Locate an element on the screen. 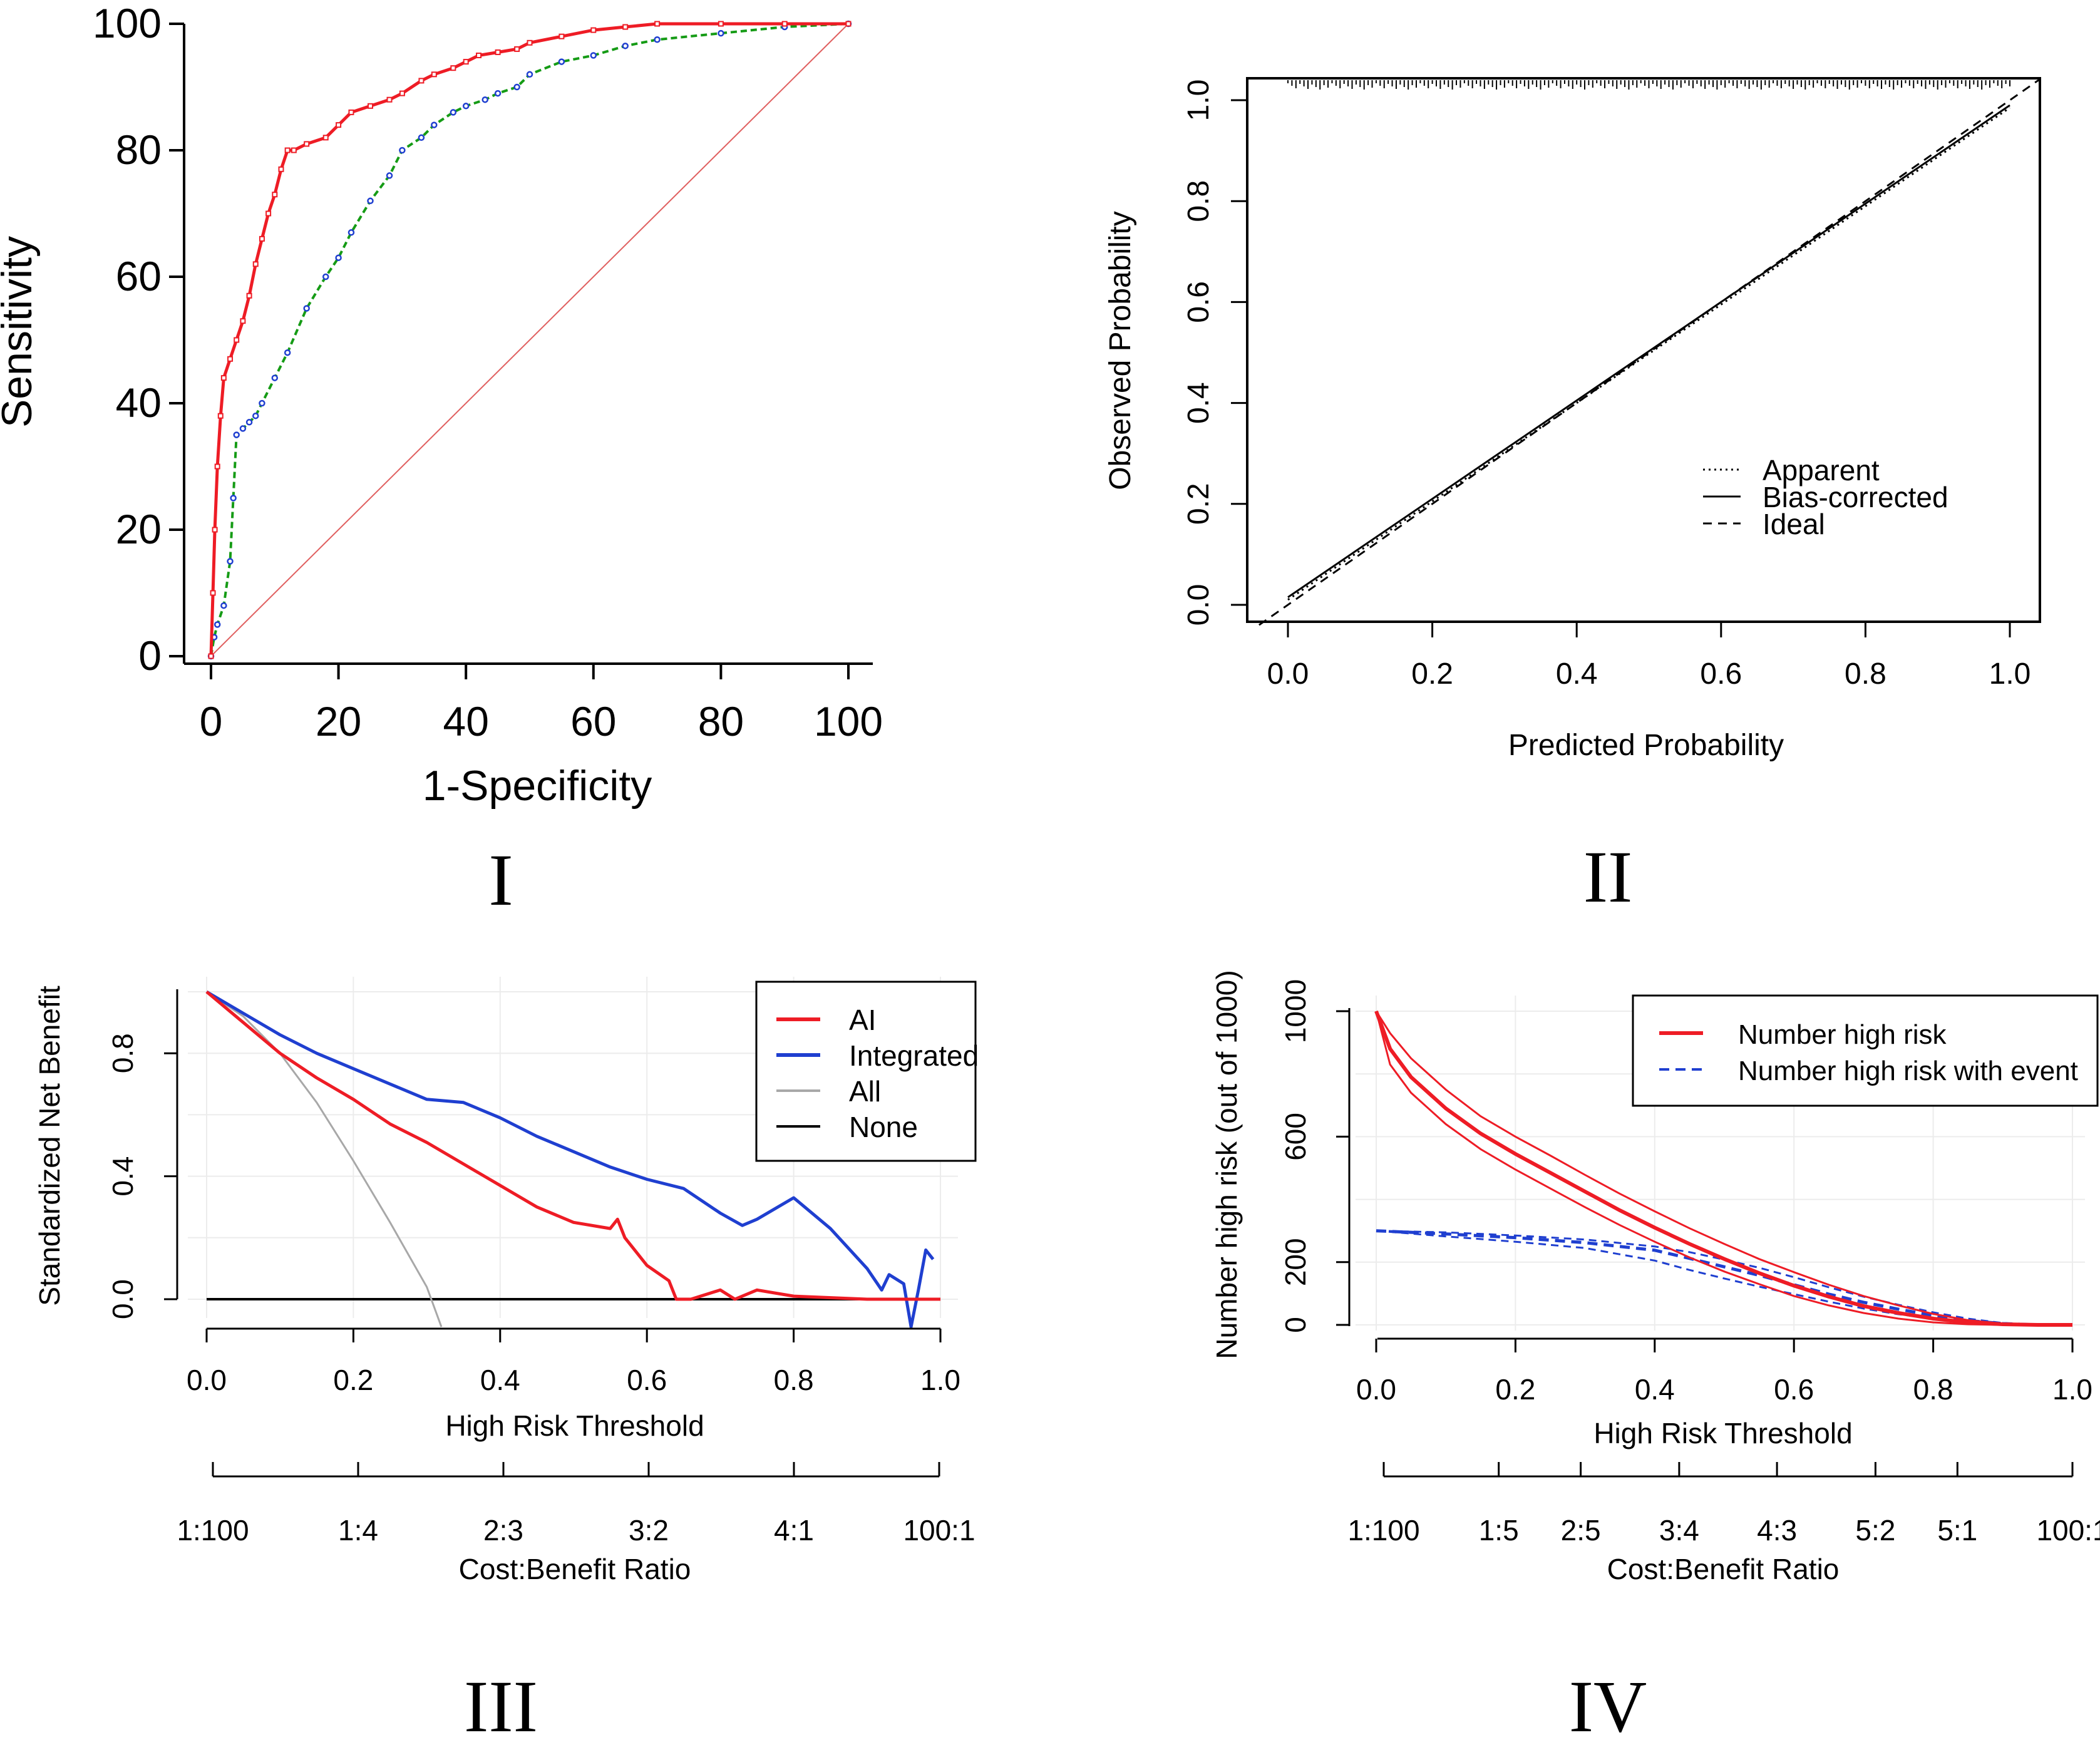  legend-none-label: None is located at coordinates (884, 1127).